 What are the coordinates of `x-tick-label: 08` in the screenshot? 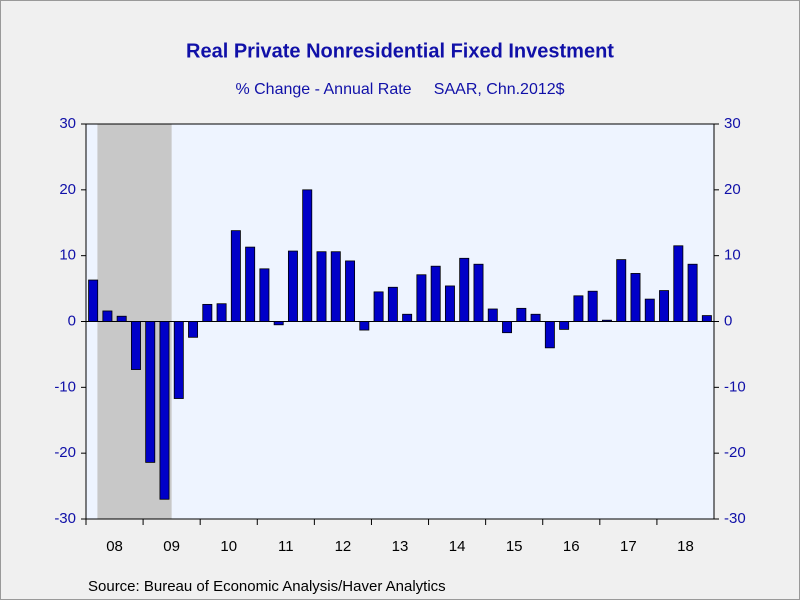 It's located at (114, 546).